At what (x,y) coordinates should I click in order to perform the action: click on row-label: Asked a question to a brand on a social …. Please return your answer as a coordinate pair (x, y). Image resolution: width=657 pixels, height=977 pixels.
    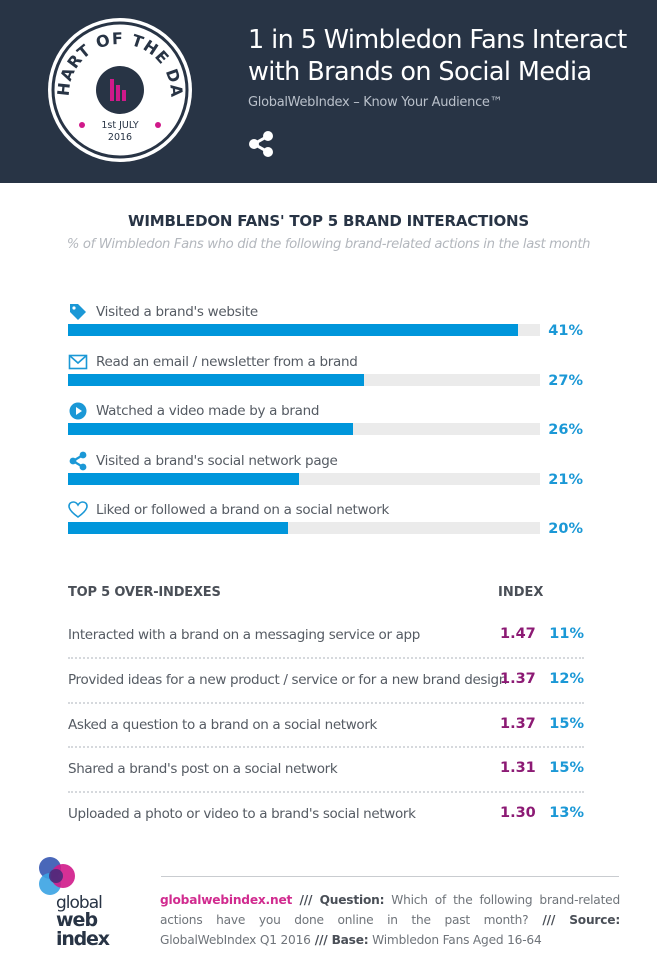
    Looking at the image, I should click on (222, 724).